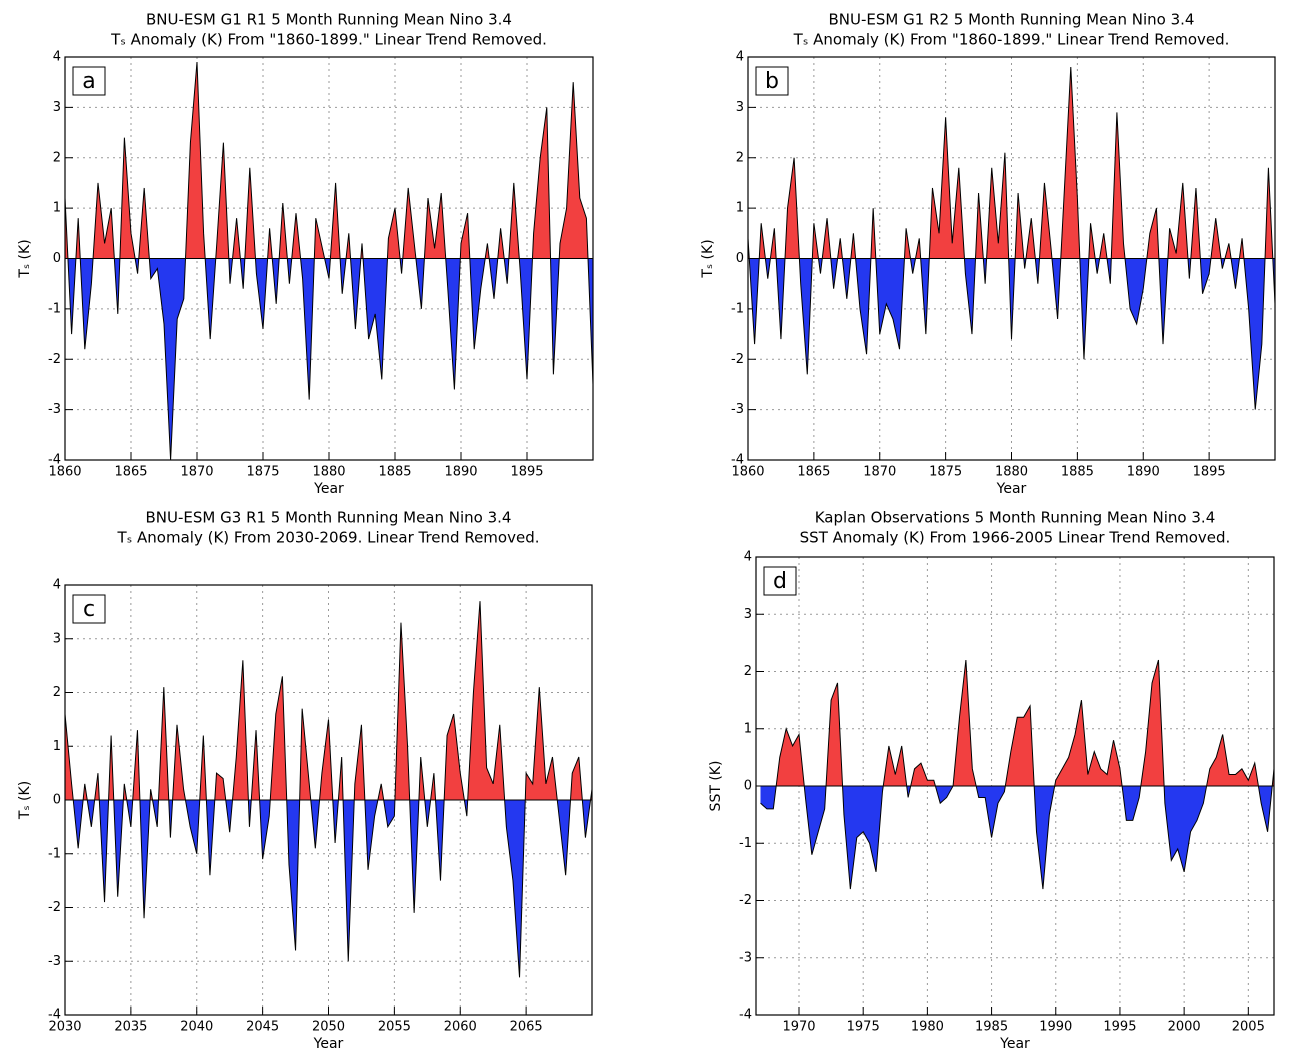  I want to click on panel-label: b, so click(772, 81).